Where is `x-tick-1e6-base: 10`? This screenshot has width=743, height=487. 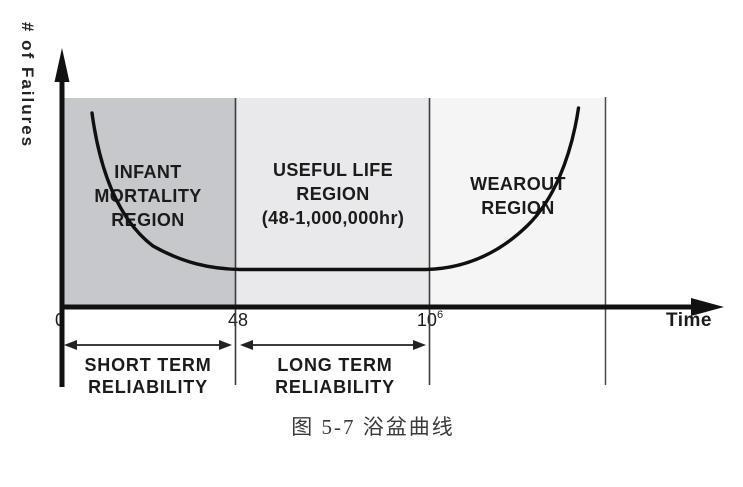
x-tick-1e6-base: 10 is located at coordinates (426, 320).